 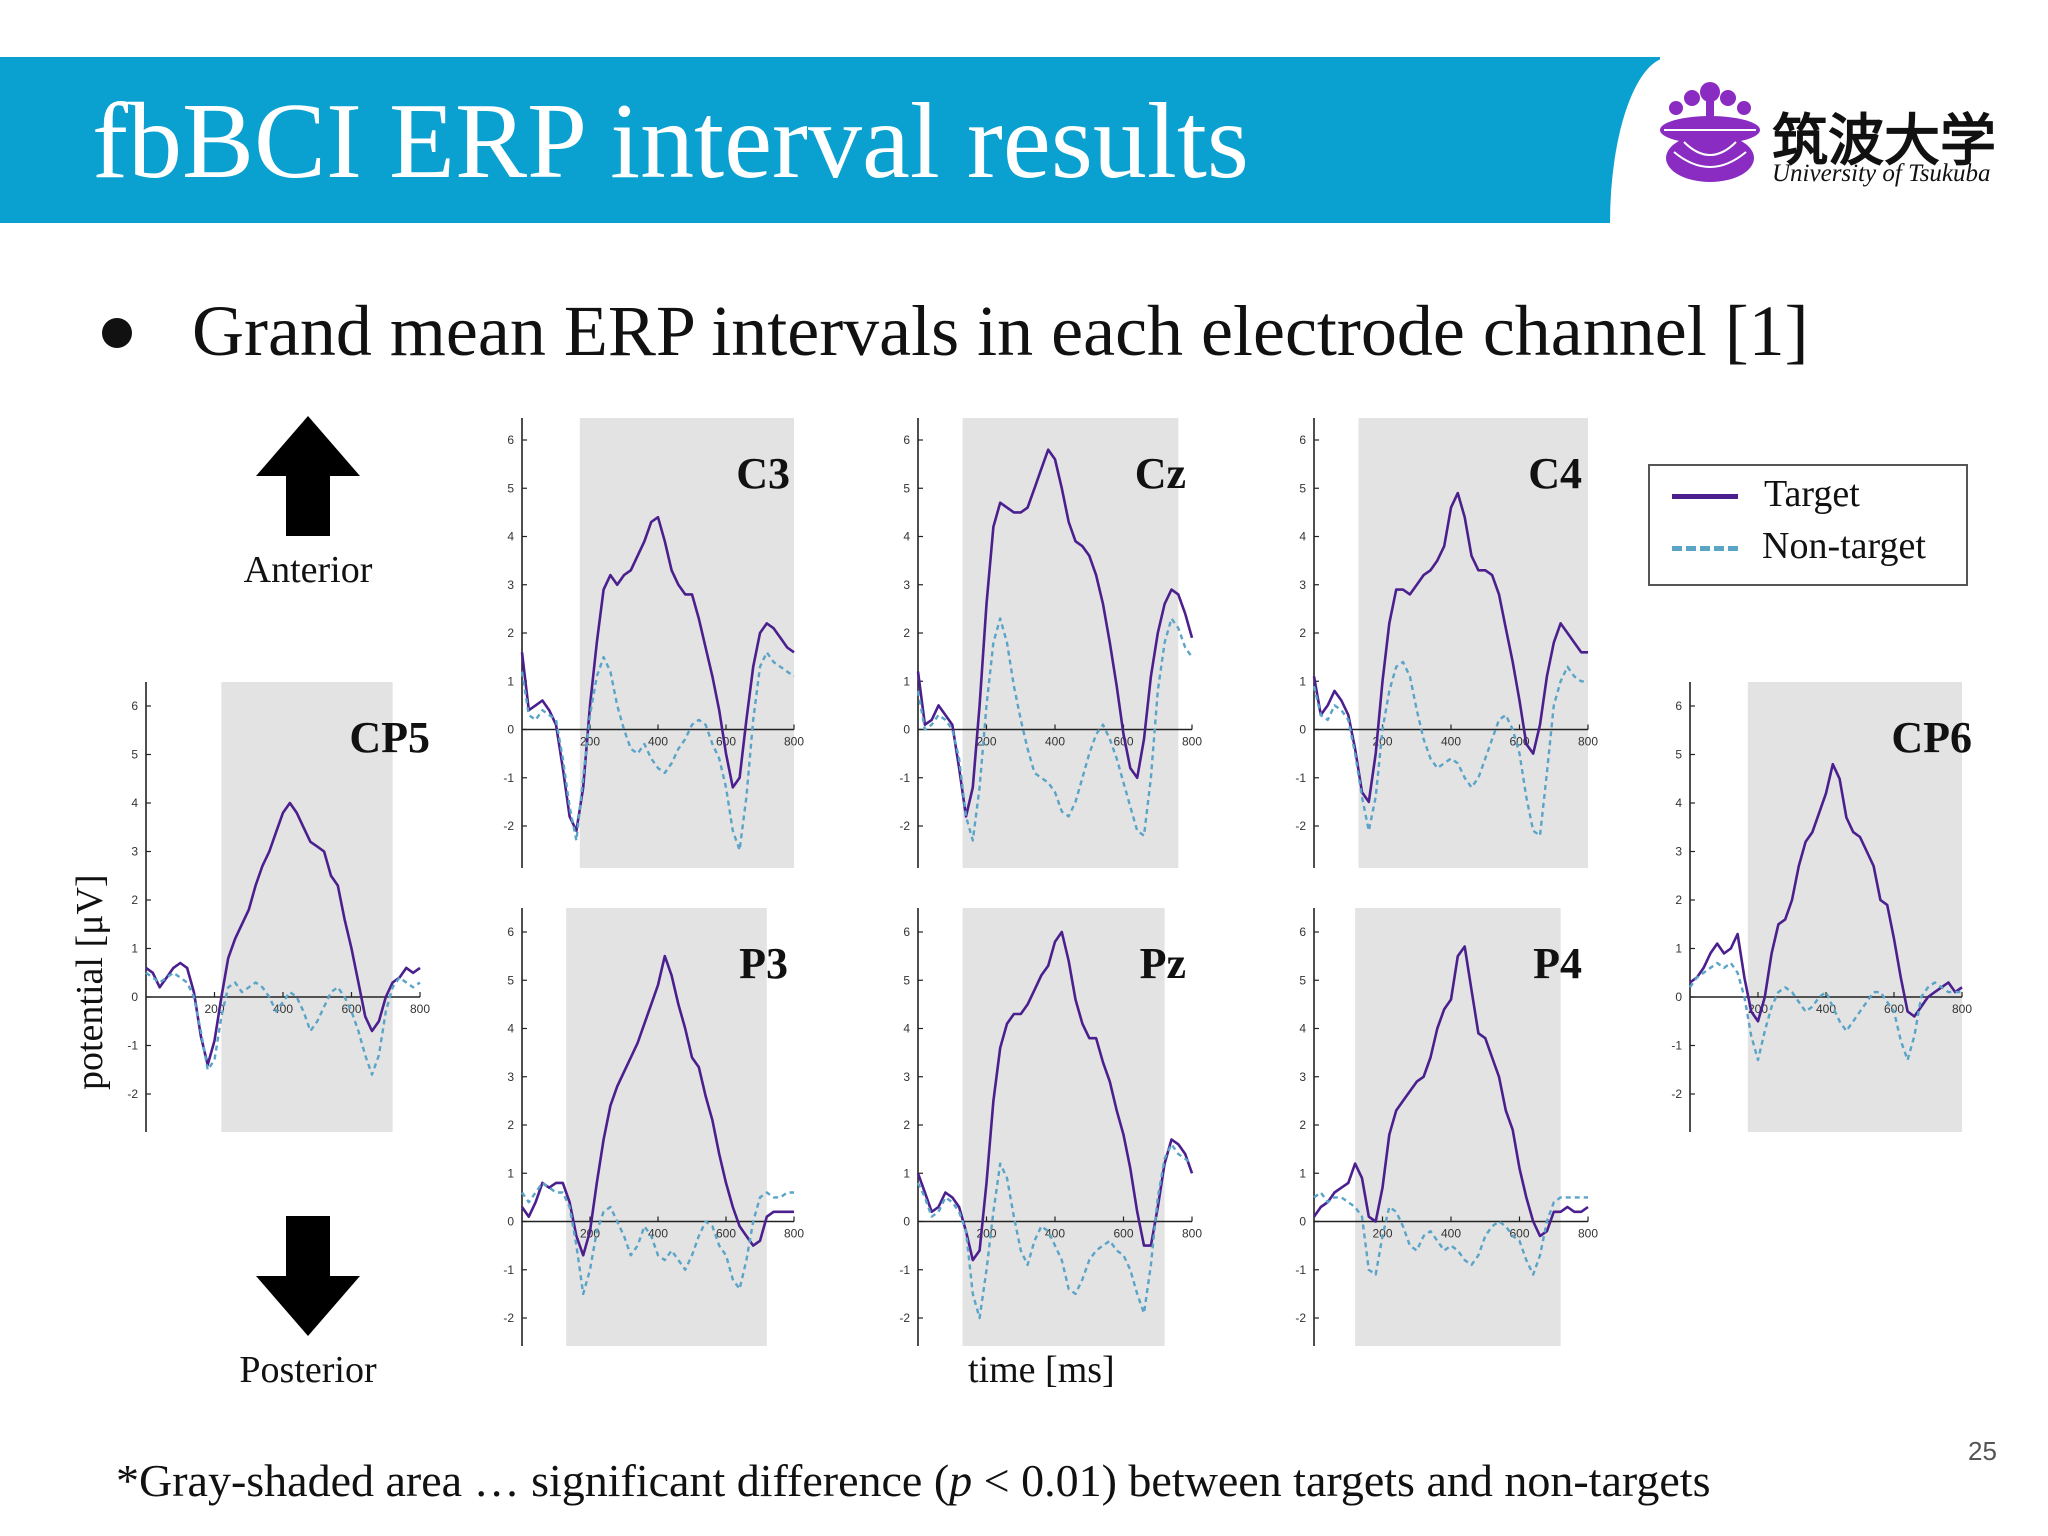 What do you see at coordinates (1557, 963) in the screenshot?
I see `channel-label-p4: P4` at bounding box center [1557, 963].